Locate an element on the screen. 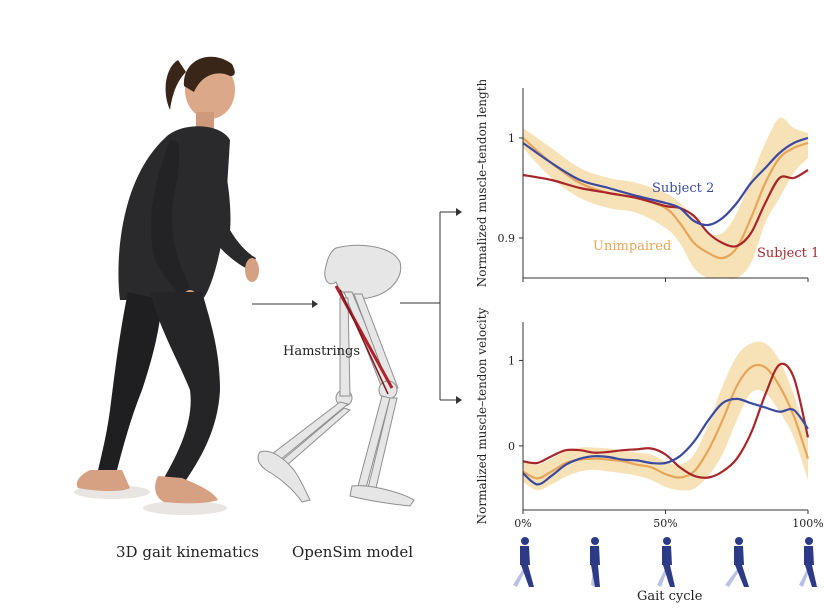  arrow-to-model is located at coordinates (285, 304).